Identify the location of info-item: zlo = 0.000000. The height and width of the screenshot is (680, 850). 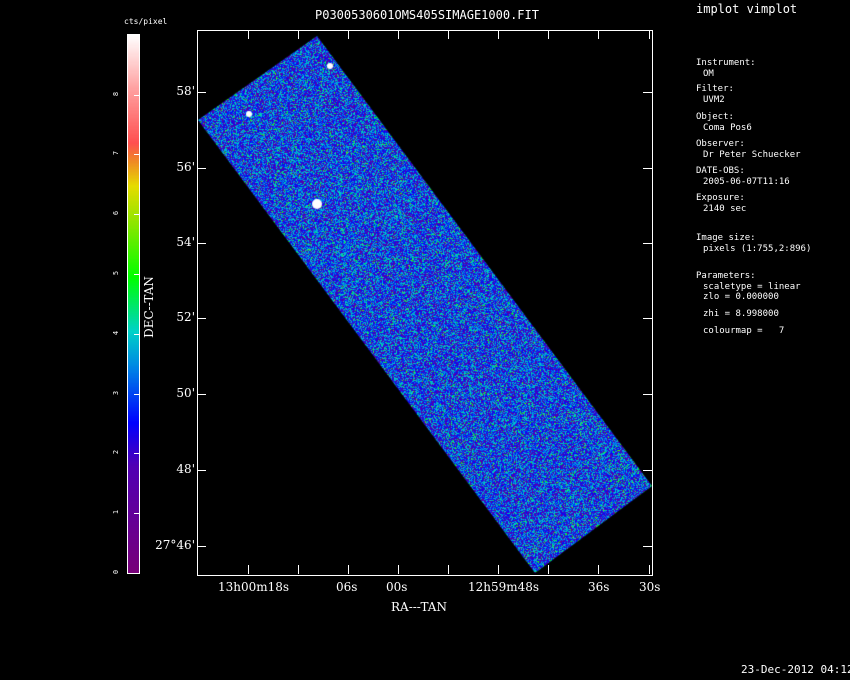
(737, 297).